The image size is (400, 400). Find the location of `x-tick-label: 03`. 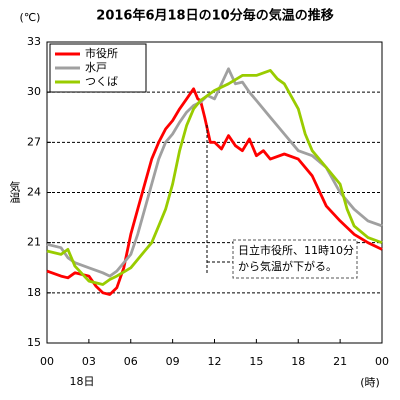

x-tick-label: 03 is located at coordinates (89, 361).